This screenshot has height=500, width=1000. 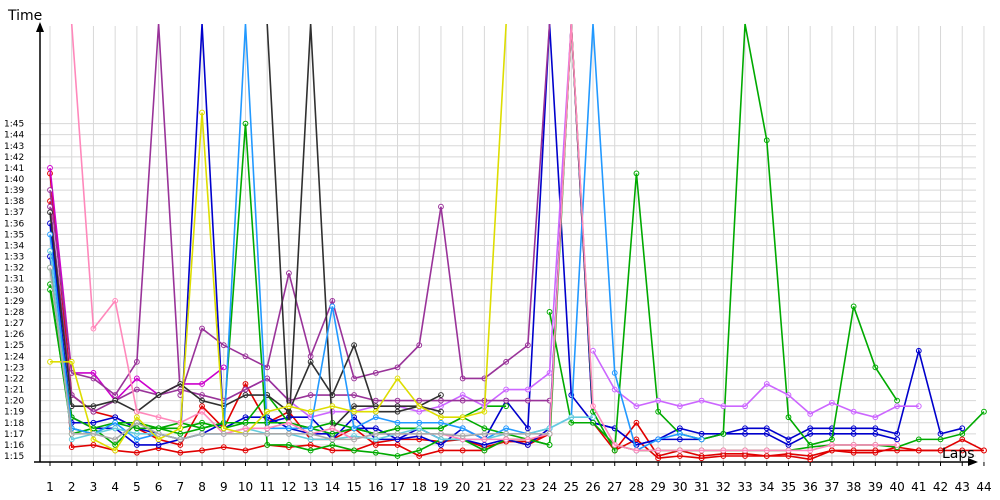 I want to click on x-tick-label: 20, so click(x=462, y=487).